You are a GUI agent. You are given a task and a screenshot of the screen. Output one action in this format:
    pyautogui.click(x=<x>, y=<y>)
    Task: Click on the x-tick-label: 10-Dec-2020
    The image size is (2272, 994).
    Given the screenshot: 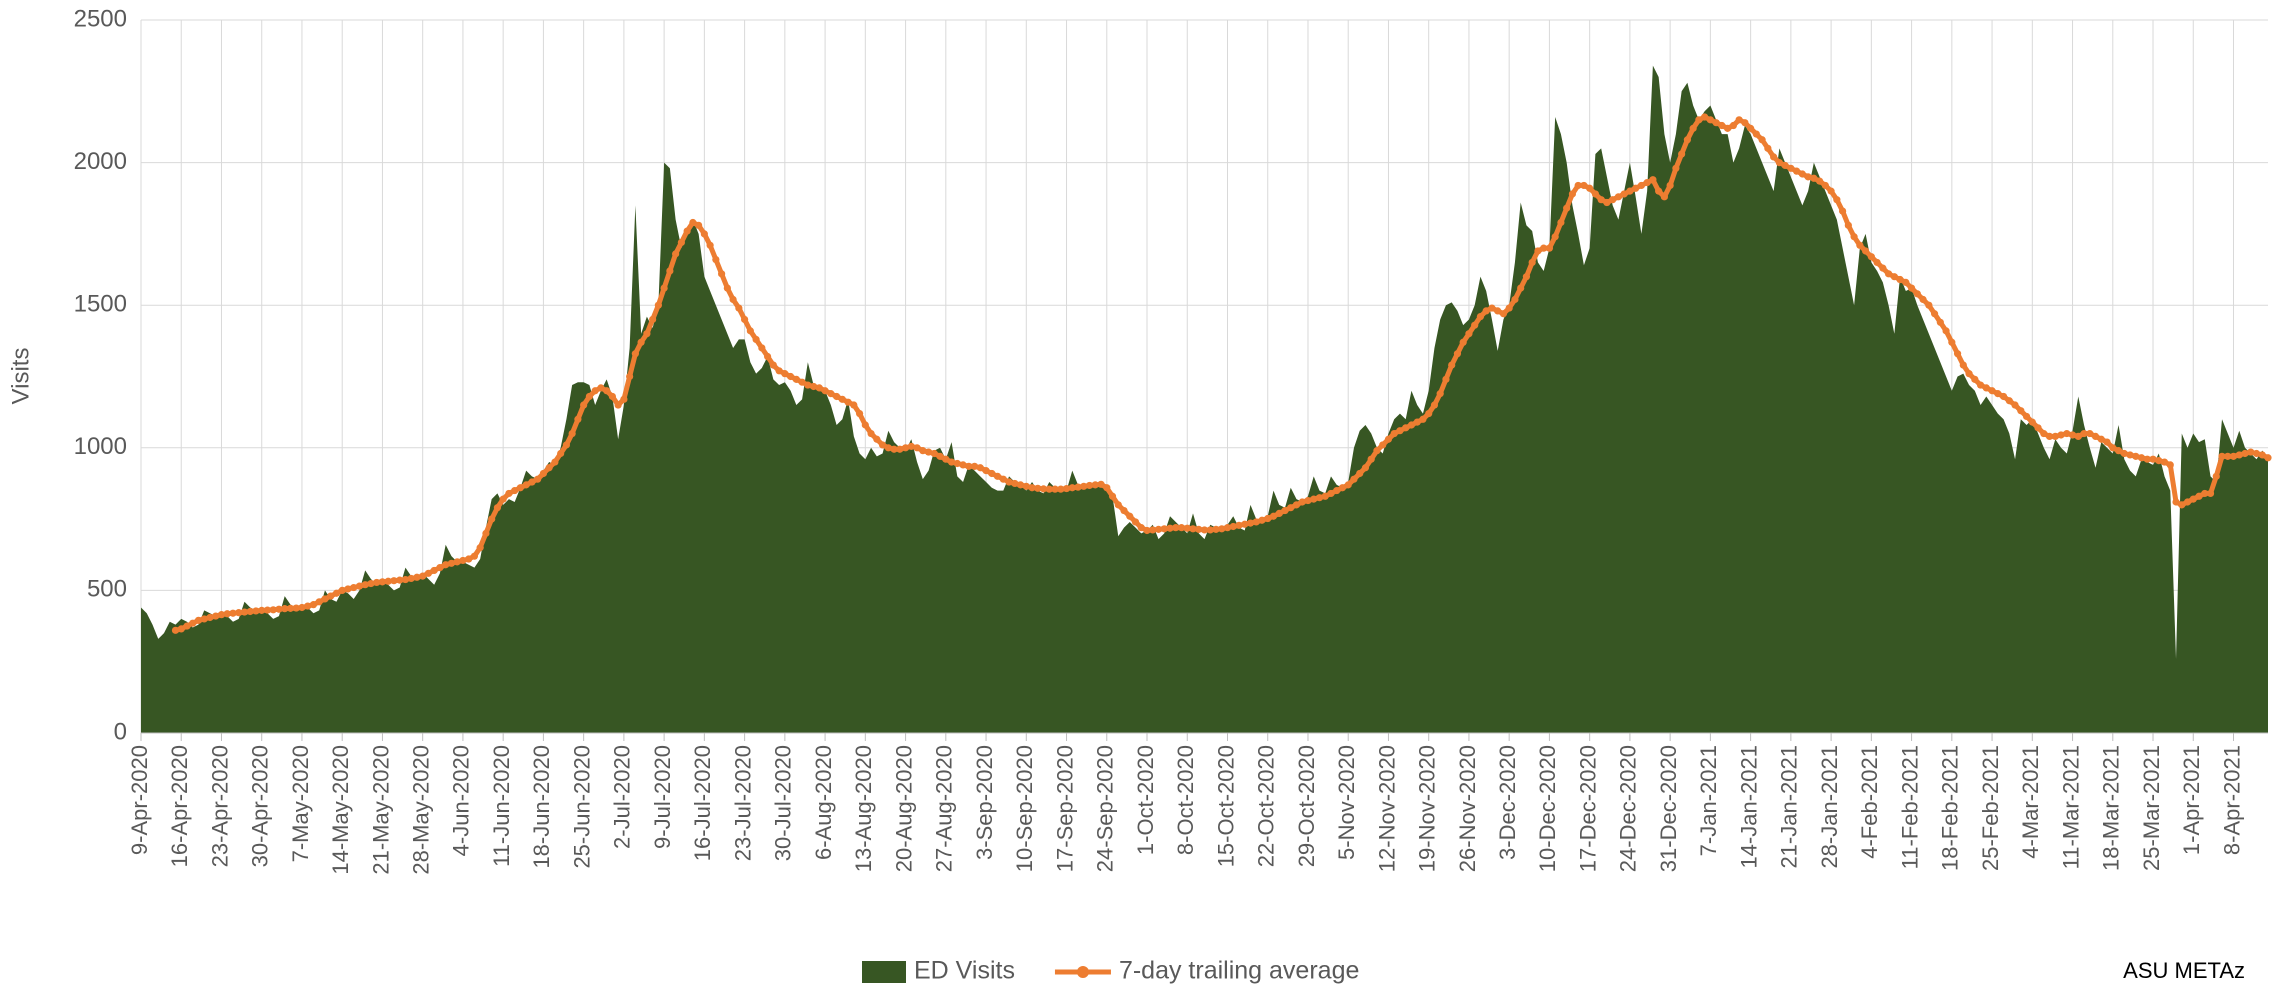 What is the action you would take?
    pyautogui.click(x=1547, y=808)
    